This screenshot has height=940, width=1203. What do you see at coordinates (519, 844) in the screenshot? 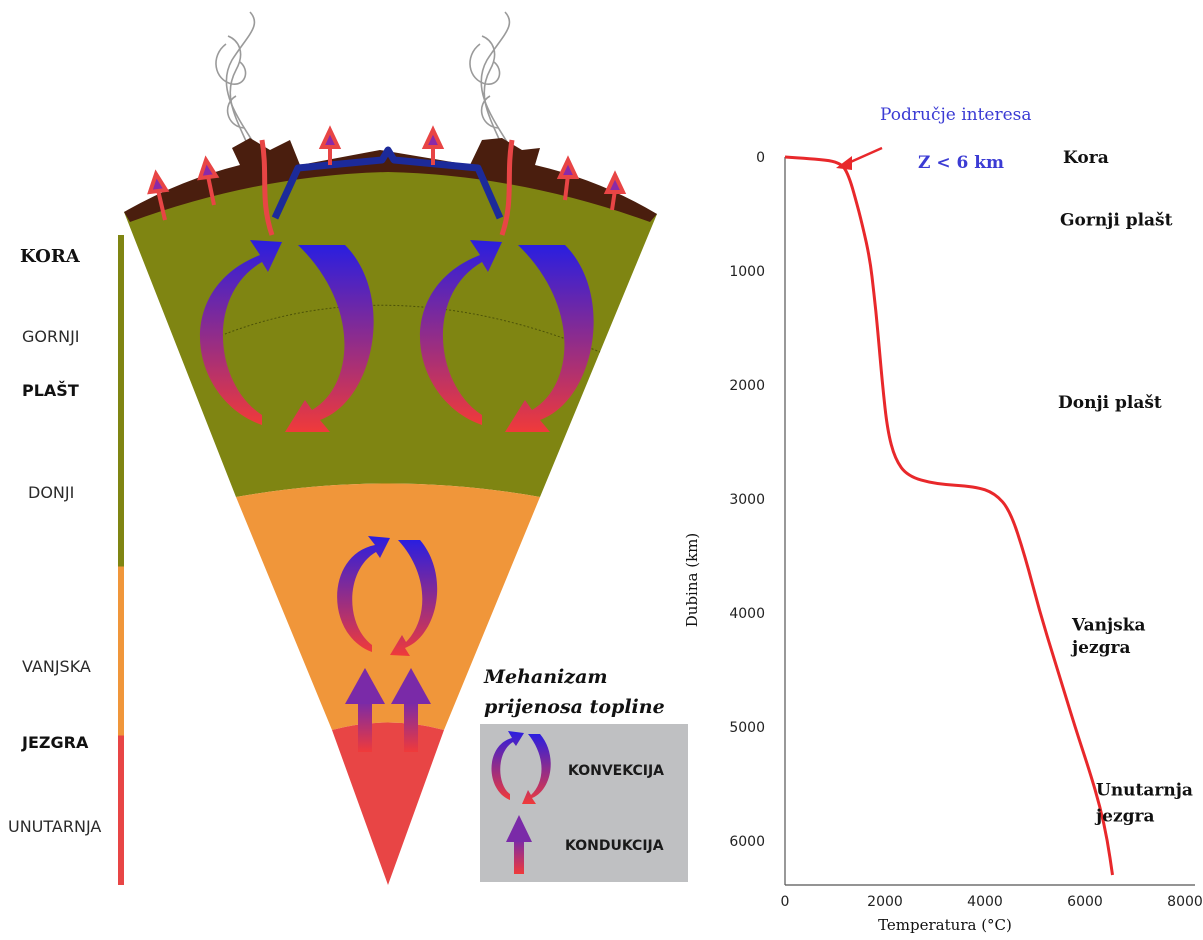
I see `legend-conduction-icon` at bounding box center [519, 844].